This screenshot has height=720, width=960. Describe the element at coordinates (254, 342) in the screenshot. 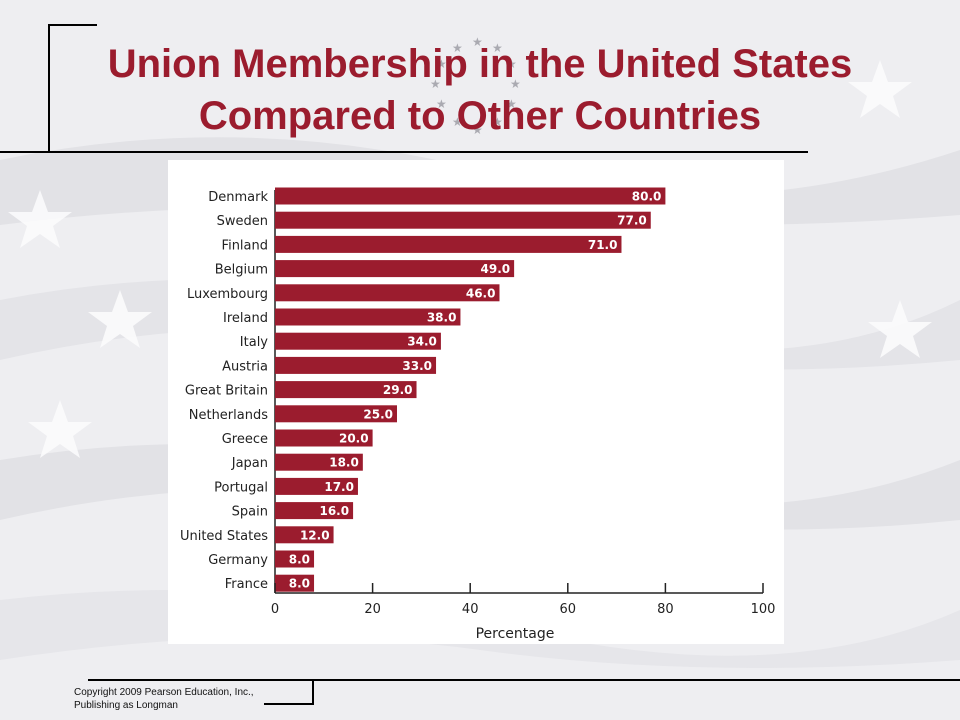

I see `category-label: Italy` at that location.